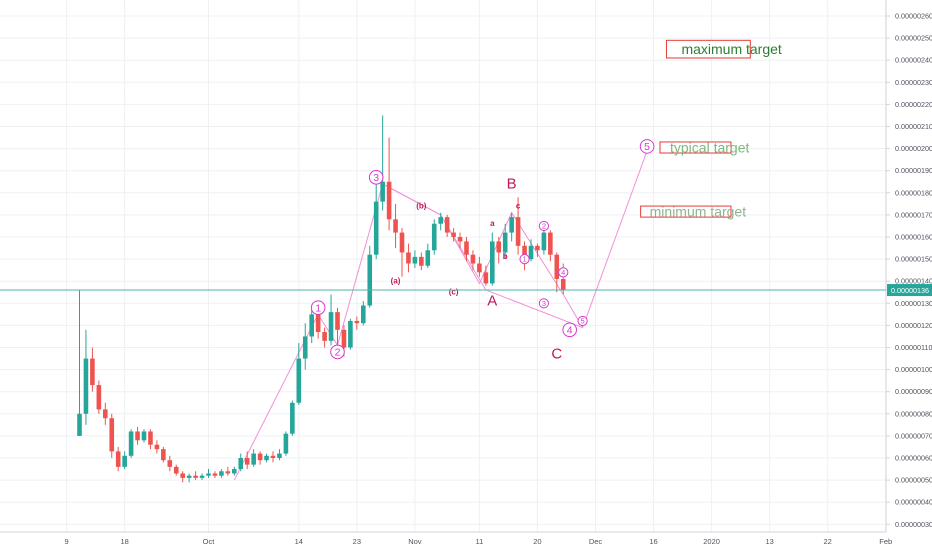  Describe the element at coordinates (913, 281) in the screenshot. I see `price-tick-label: 0.00000140` at that location.